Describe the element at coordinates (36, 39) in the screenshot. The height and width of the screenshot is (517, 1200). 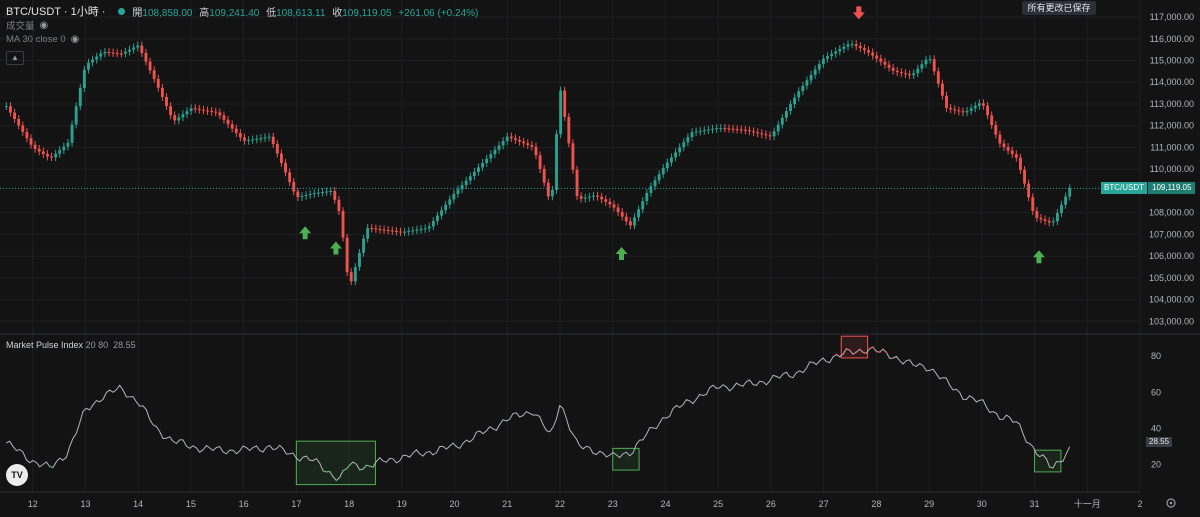
I see `ma-label: MA 30 close 0` at that location.